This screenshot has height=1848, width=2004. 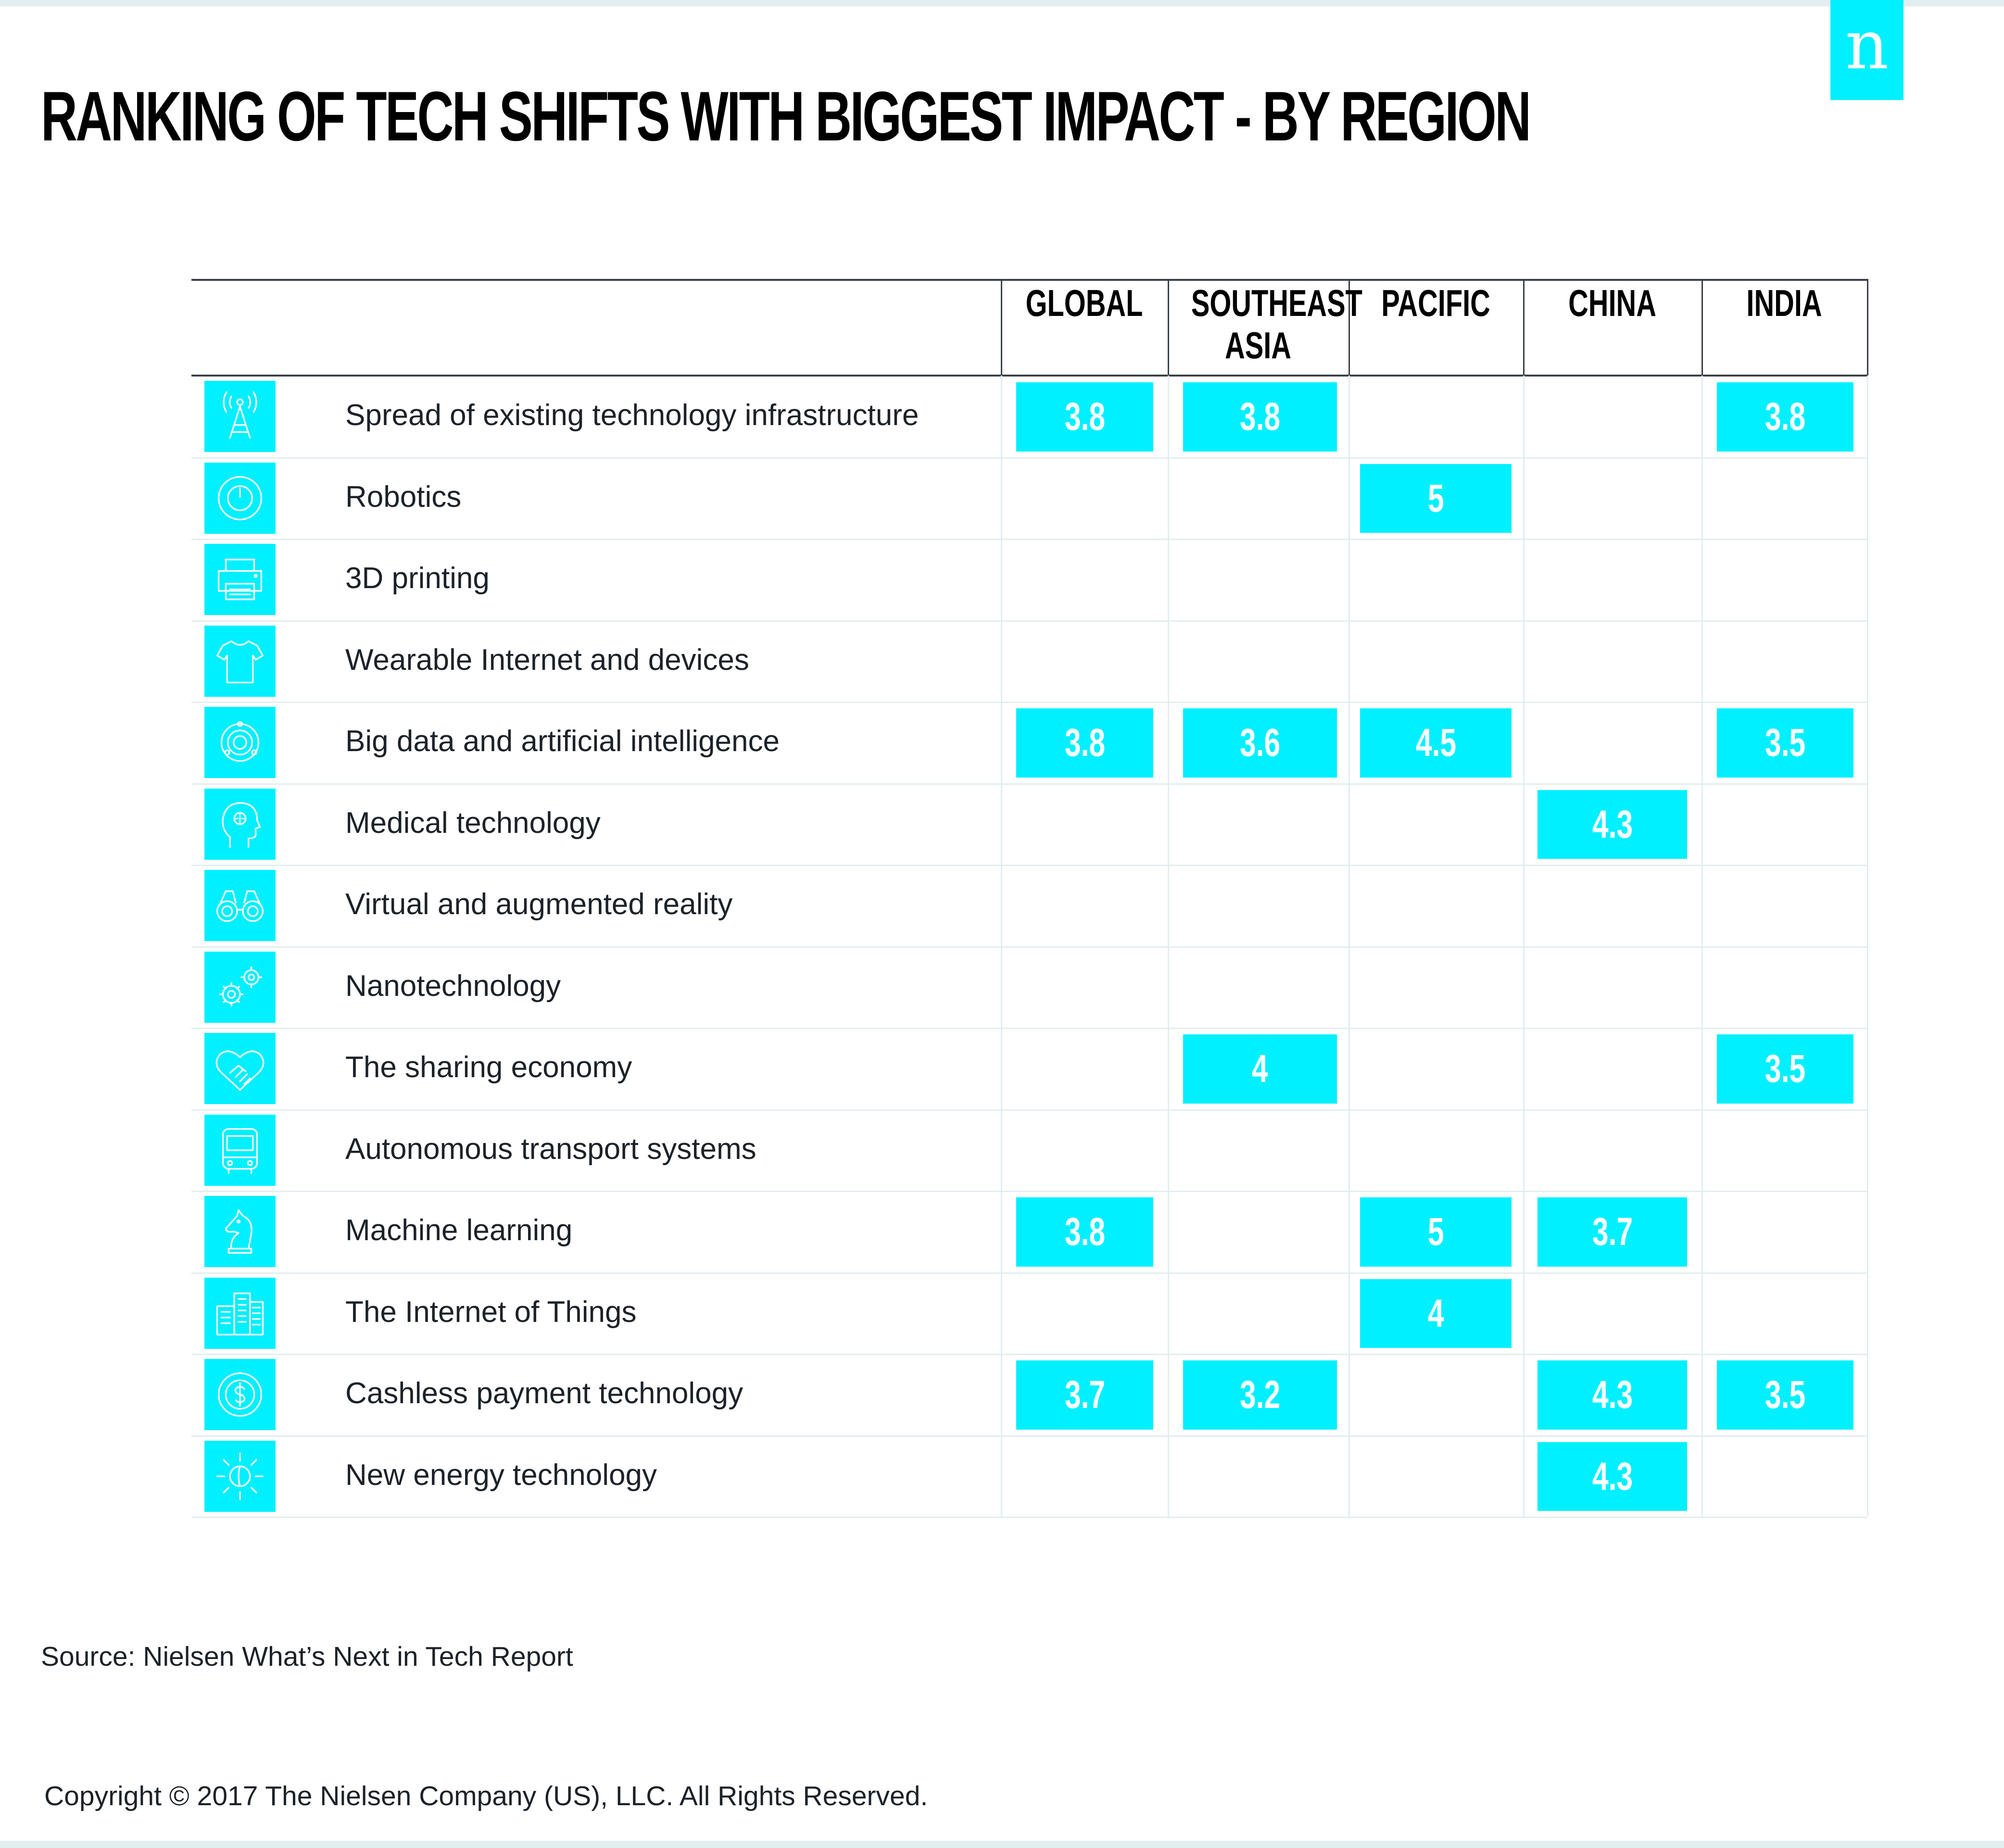 What do you see at coordinates (1435, 303) in the screenshot?
I see `column-header: PACIFIC` at bounding box center [1435, 303].